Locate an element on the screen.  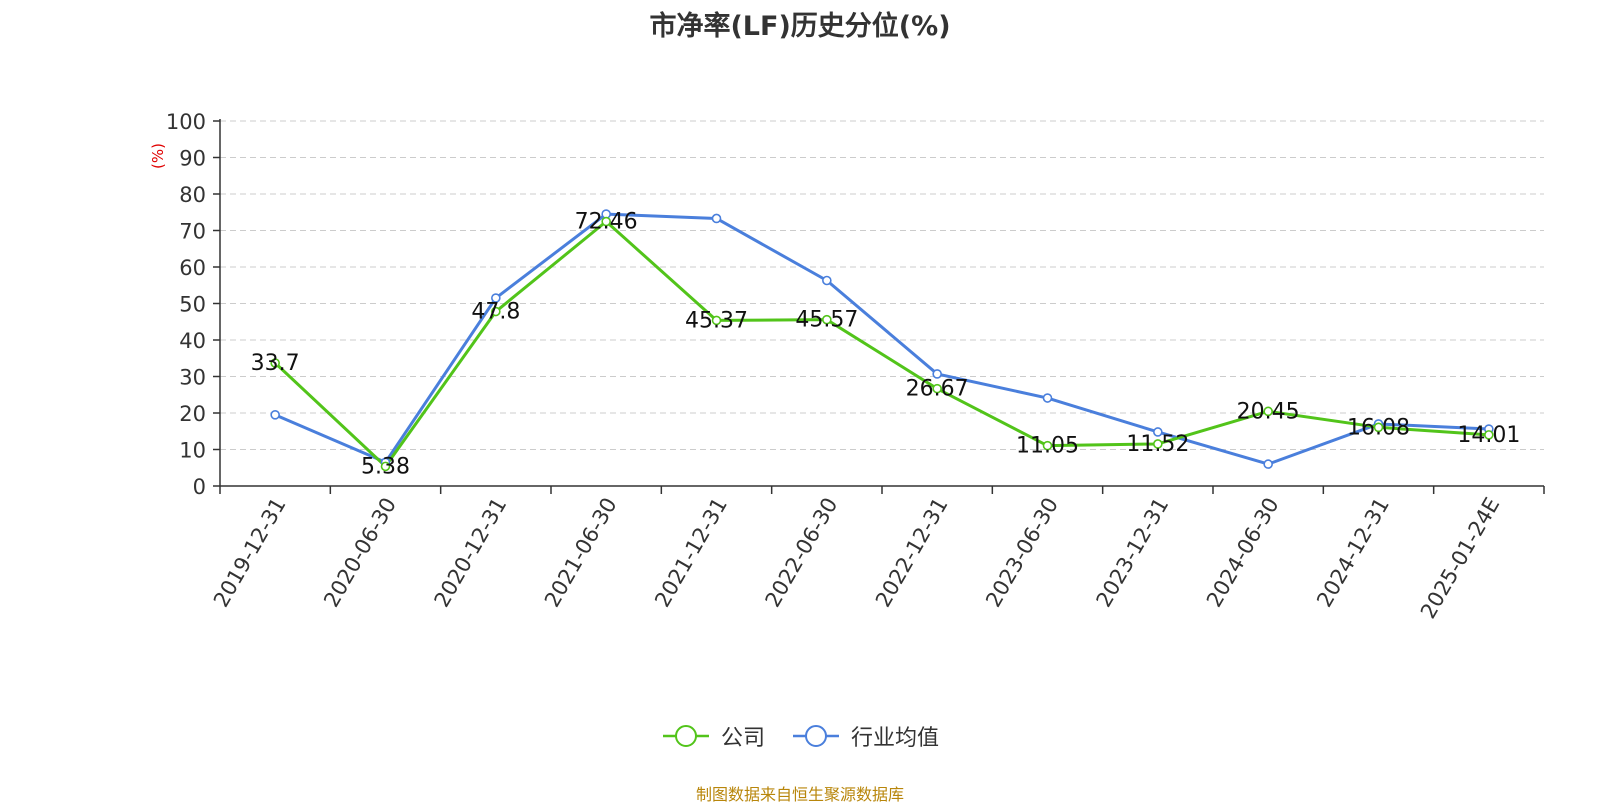
data-label: 16.08 is located at coordinates (1378, 427).